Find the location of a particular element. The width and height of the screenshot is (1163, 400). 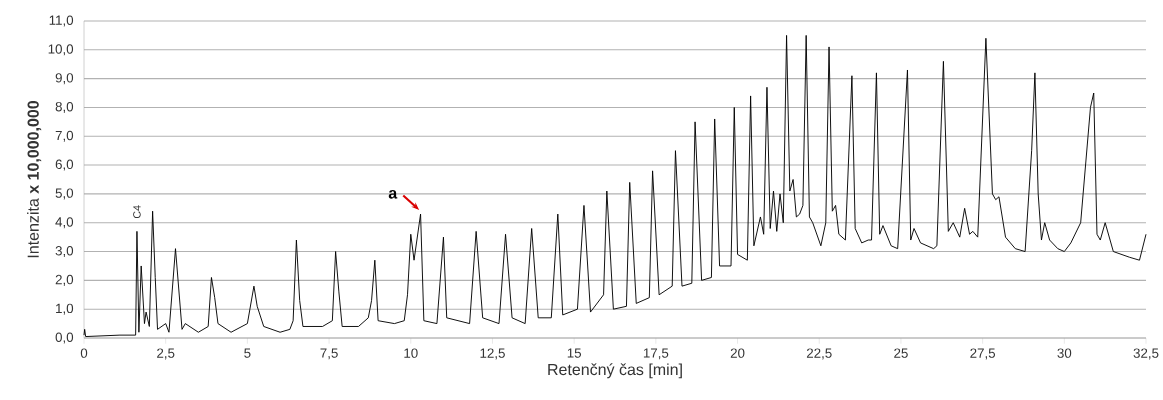

x-tick-label: 32,5 is located at coordinates (1146, 354).